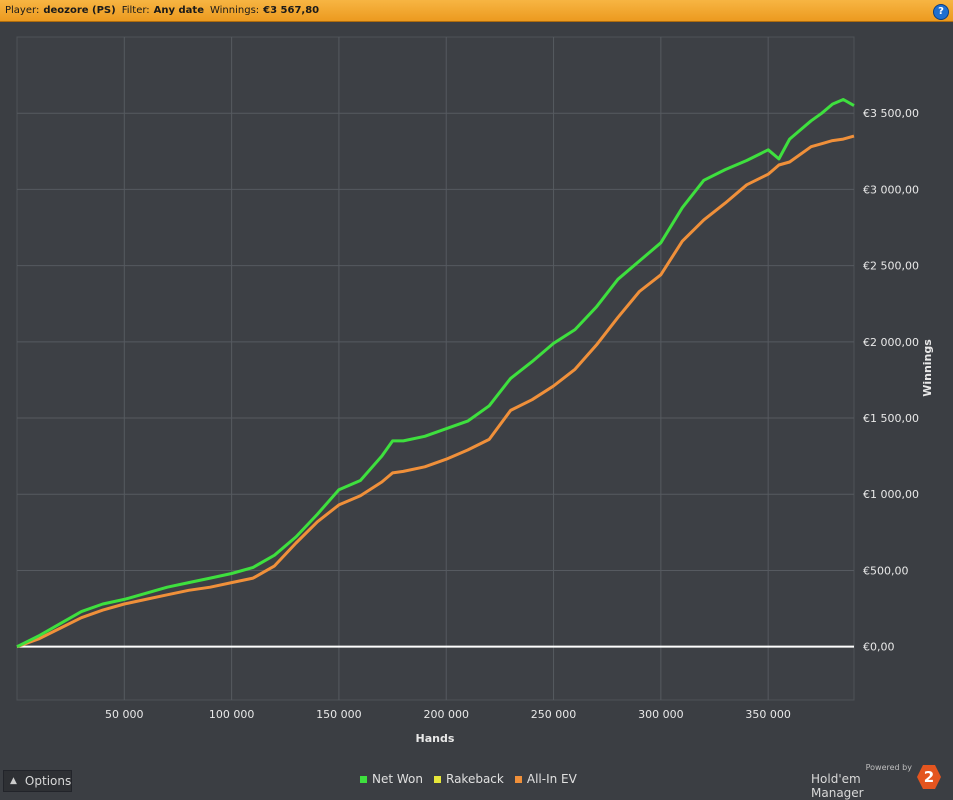 This screenshot has height=800, width=953. What do you see at coordinates (435, 738) in the screenshot?
I see `x-axis-title: Hands` at bounding box center [435, 738].